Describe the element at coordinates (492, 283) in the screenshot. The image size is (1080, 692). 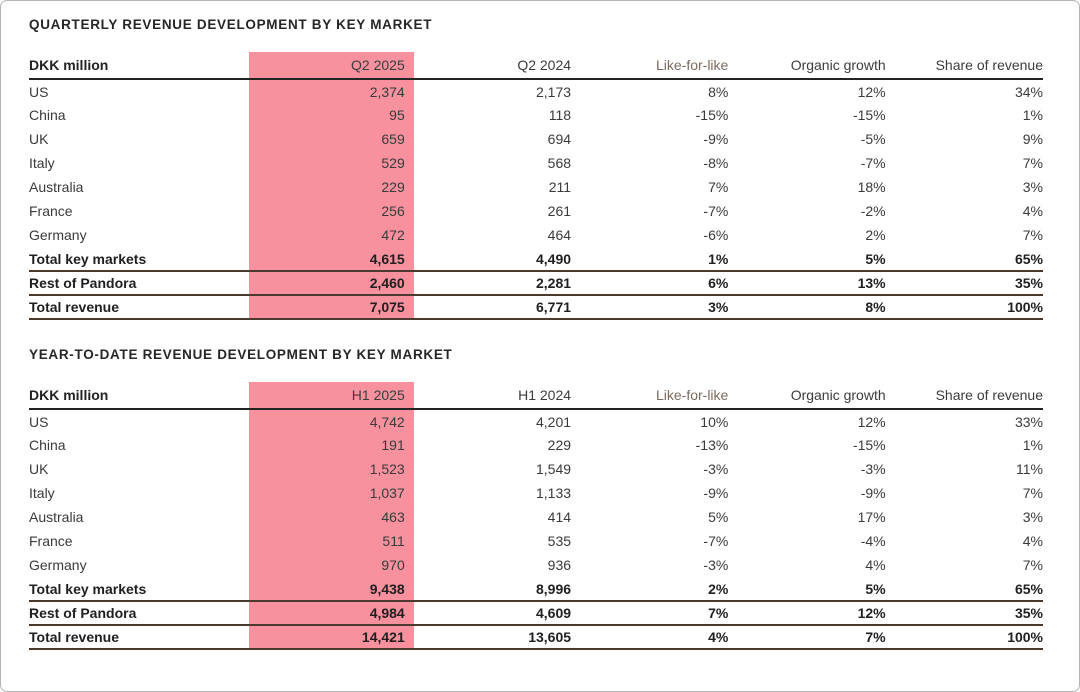
I see `cell-value: 2,281` at that location.